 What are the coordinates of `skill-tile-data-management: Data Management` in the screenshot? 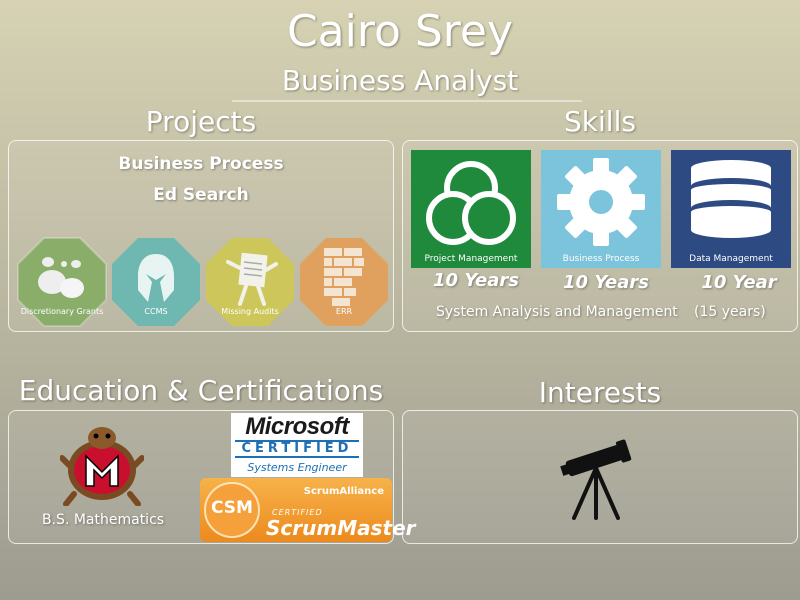 It's located at (731, 209).